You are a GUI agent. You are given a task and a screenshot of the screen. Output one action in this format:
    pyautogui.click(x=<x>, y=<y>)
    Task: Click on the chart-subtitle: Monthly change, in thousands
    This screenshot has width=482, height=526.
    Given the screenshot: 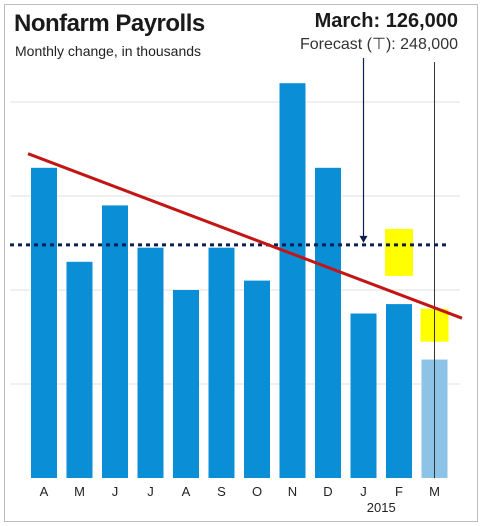 What is the action you would take?
    pyautogui.click(x=108, y=51)
    